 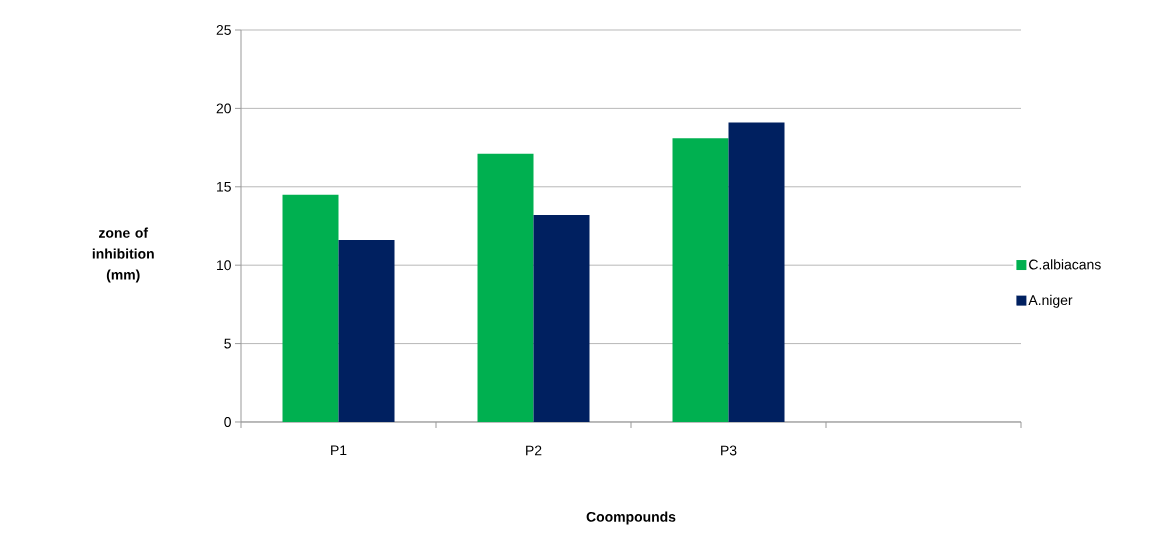 What do you see at coordinates (223, 30) in the screenshot?
I see `y-tick-label: 25` at bounding box center [223, 30].